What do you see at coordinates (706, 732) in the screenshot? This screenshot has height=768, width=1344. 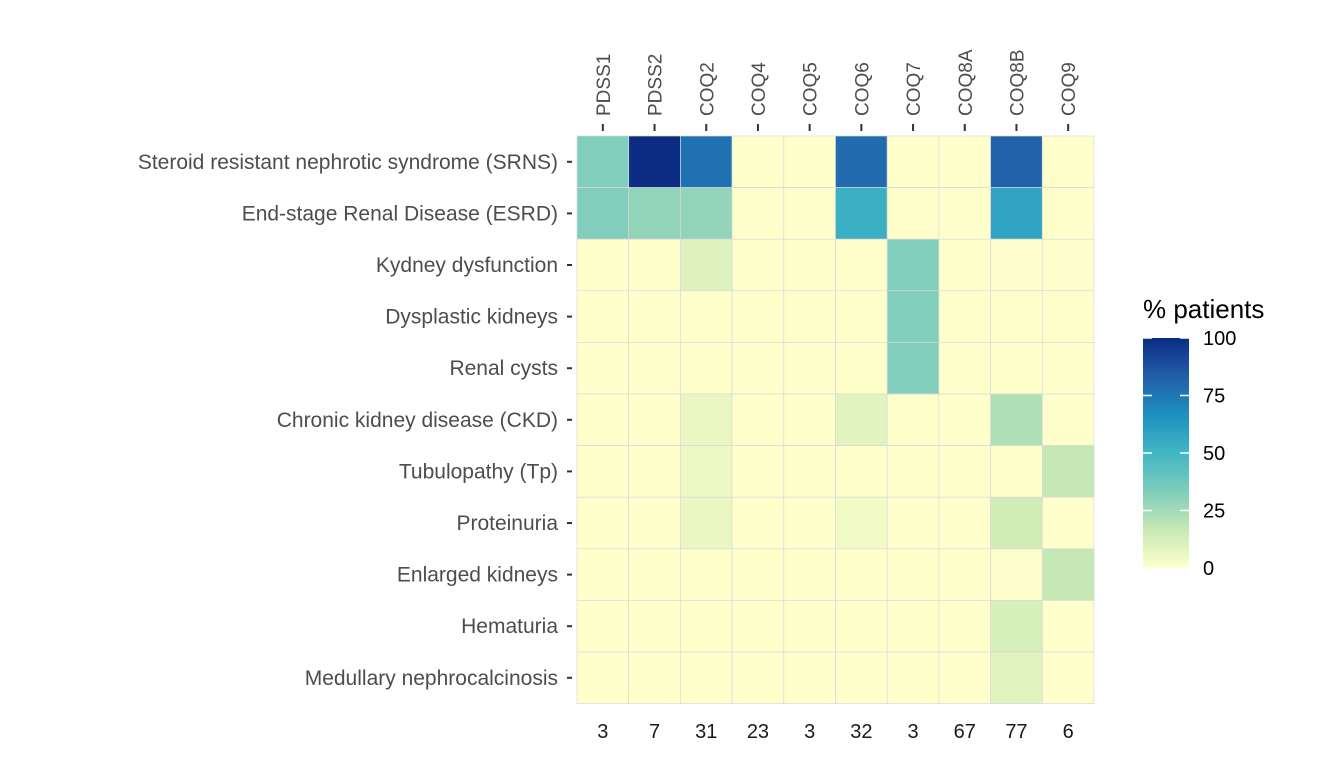 I see `column-count-label: 31` at bounding box center [706, 732].